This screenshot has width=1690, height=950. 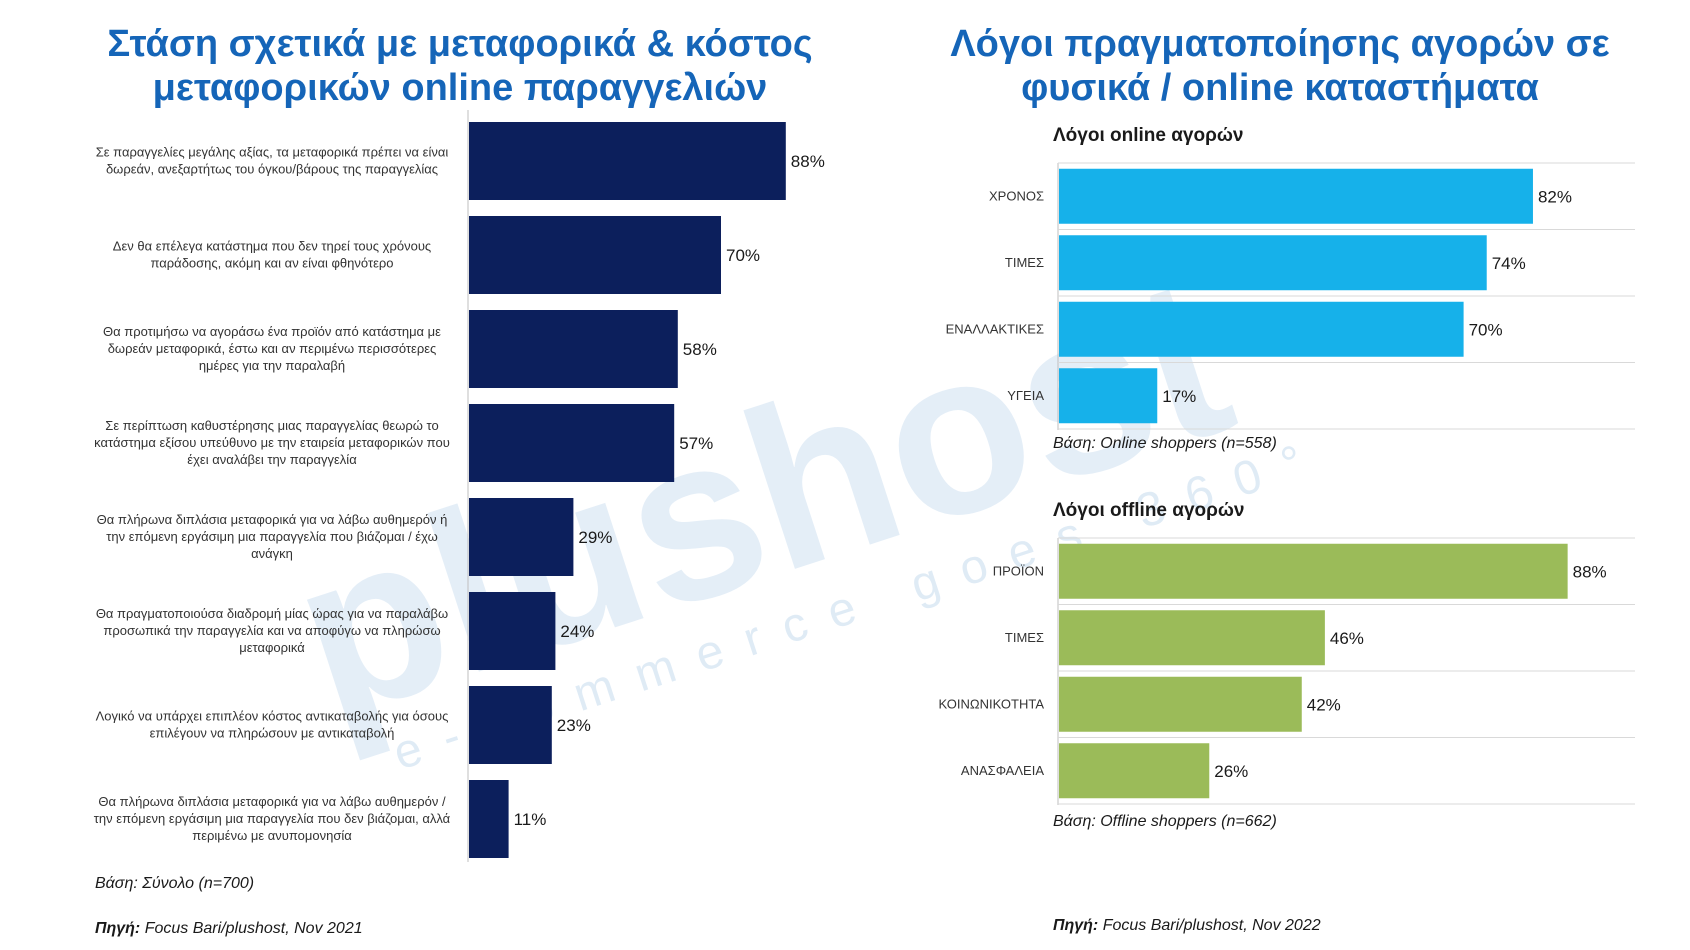 What do you see at coordinates (1280, 44) in the screenshot?
I see `right-title-line1: Λόγοι πραγματοποίησης αγορών σε` at bounding box center [1280, 44].